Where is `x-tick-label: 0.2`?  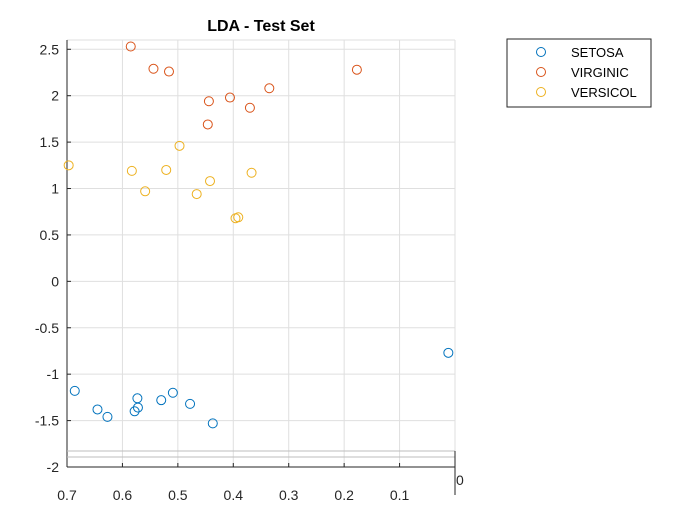 x-tick-label: 0.2 is located at coordinates (344, 495).